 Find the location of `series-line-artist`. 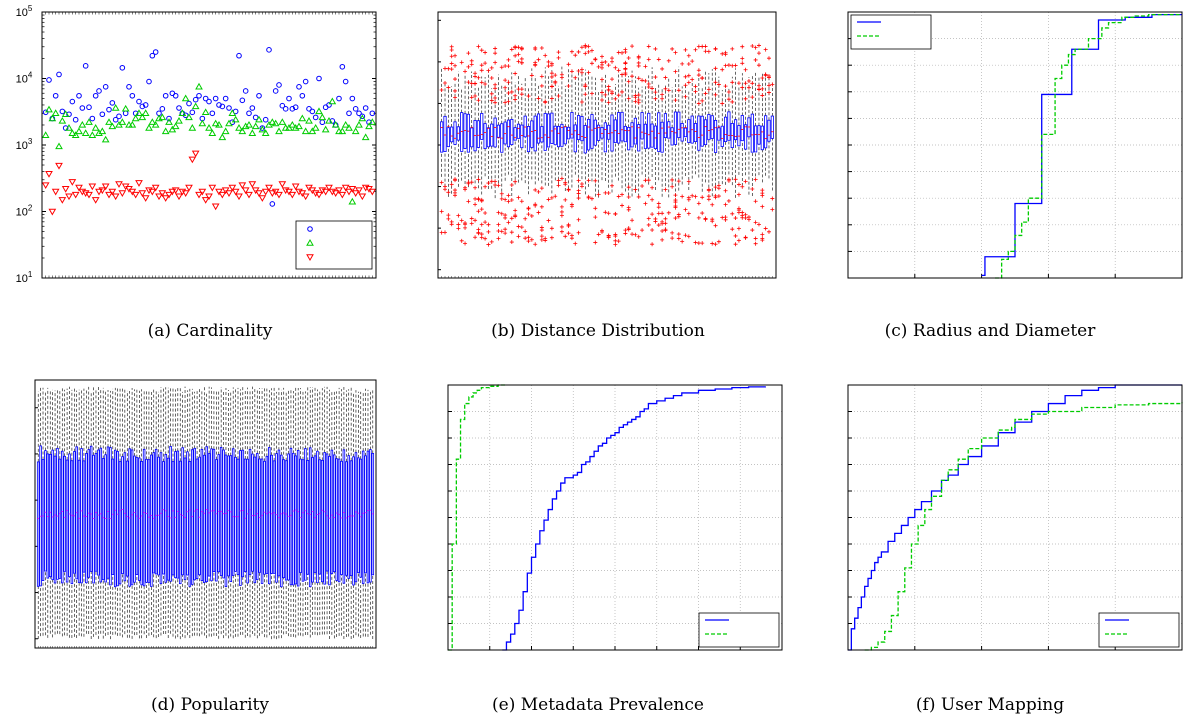

series-line-artist is located at coordinates (477, 517).